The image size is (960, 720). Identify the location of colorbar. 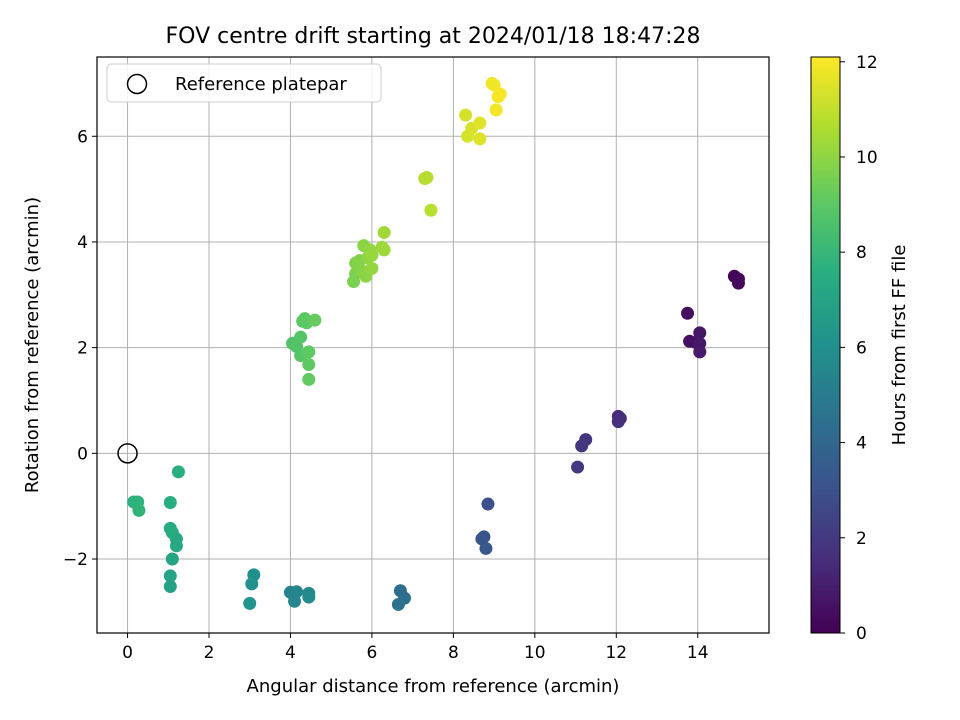
(825, 345).